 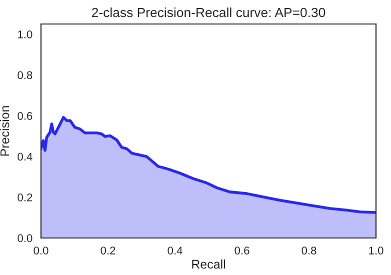 I want to click on y-tick-label: 0.2, so click(x=25, y=198).